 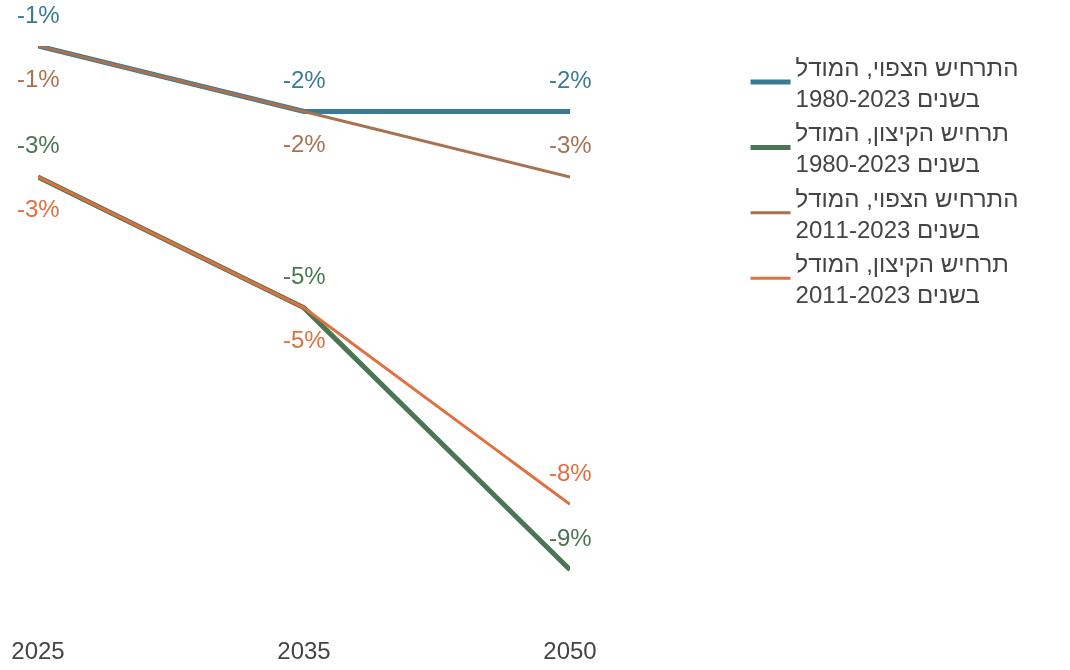 I want to click on x-tick-label: 2025, so click(x=38, y=650).